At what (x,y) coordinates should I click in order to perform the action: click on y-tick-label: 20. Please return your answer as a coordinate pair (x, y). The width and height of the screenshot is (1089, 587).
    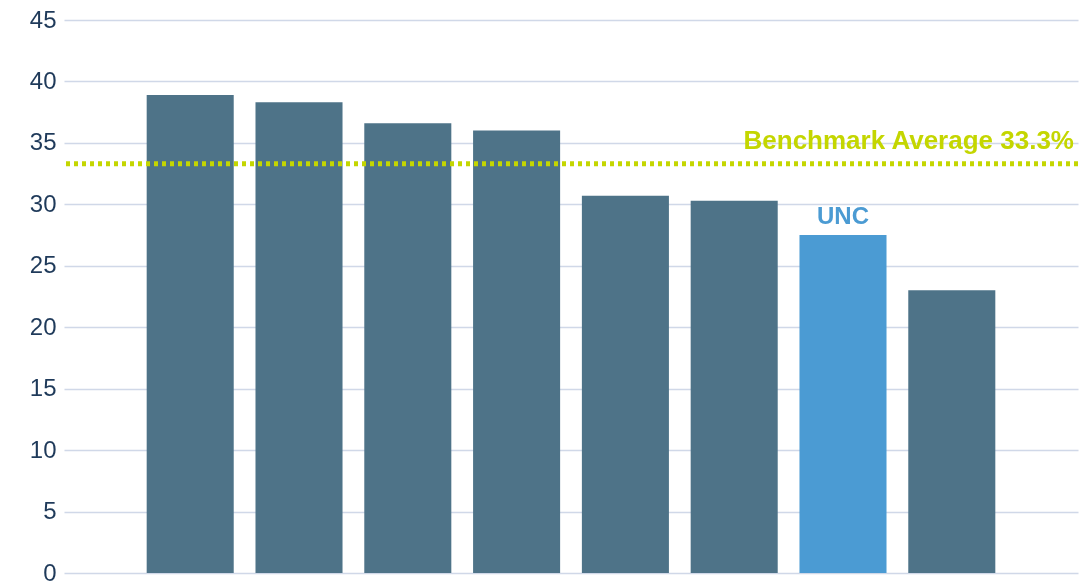
    Looking at the image, I should click on (43, 326).